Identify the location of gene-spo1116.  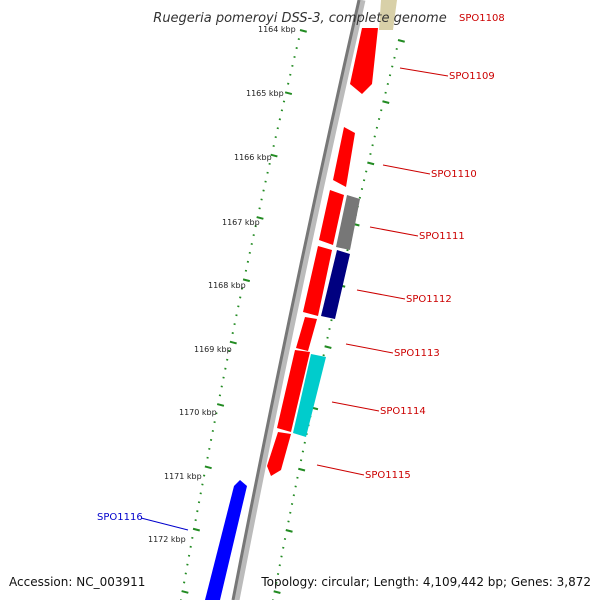
(226, 540).